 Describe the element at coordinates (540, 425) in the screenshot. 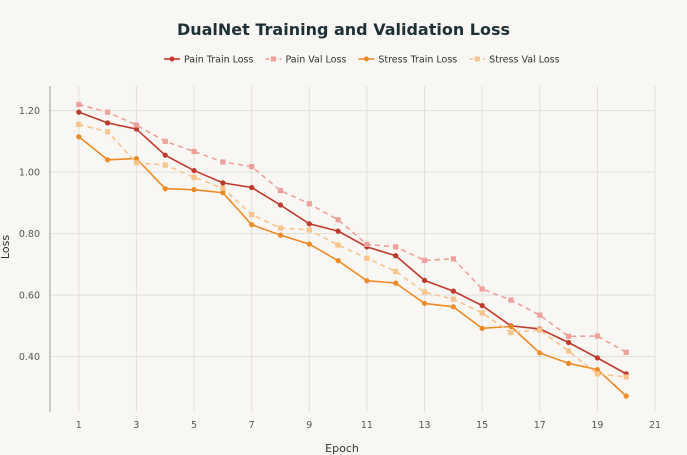

I see `x-tick-label: 17` at that location.